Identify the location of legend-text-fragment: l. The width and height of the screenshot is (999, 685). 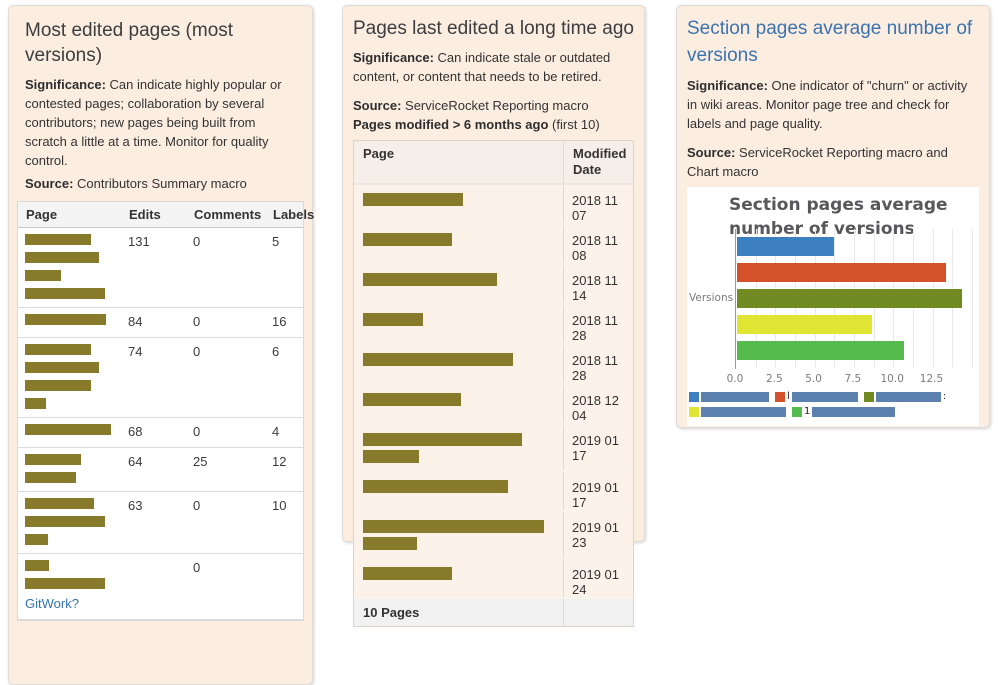
(788, 396).